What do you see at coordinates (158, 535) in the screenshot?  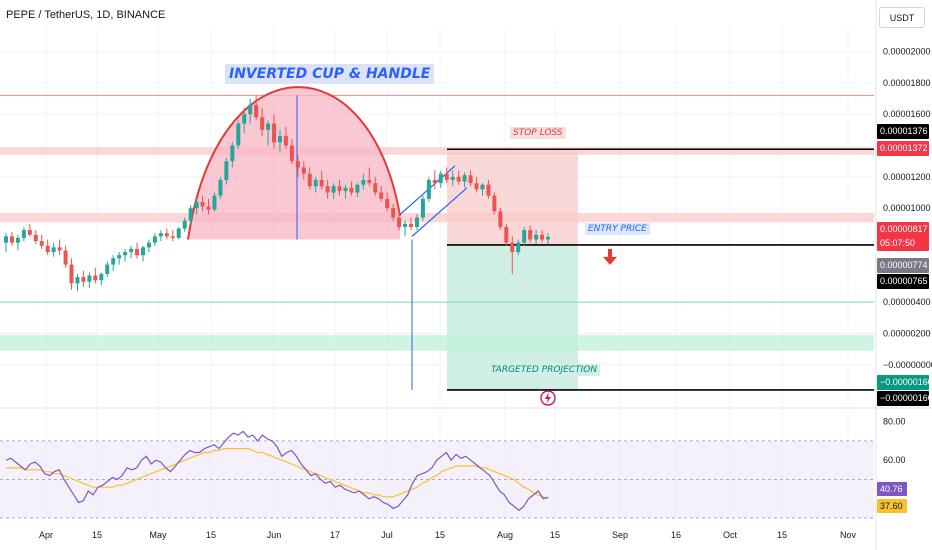 I see `time-tick-label: May` at bounding box center [158, 535].